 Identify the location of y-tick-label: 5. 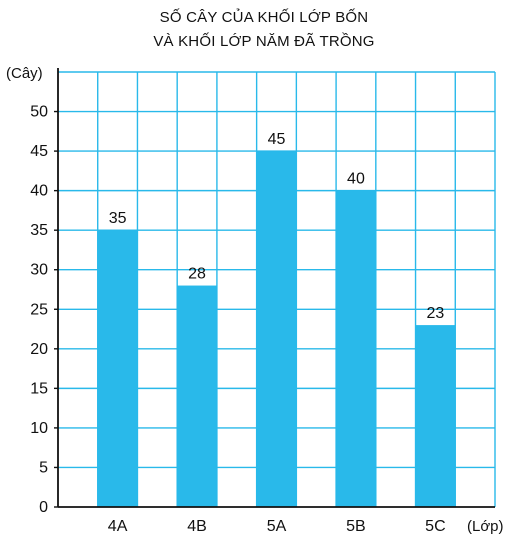
(43, 467).